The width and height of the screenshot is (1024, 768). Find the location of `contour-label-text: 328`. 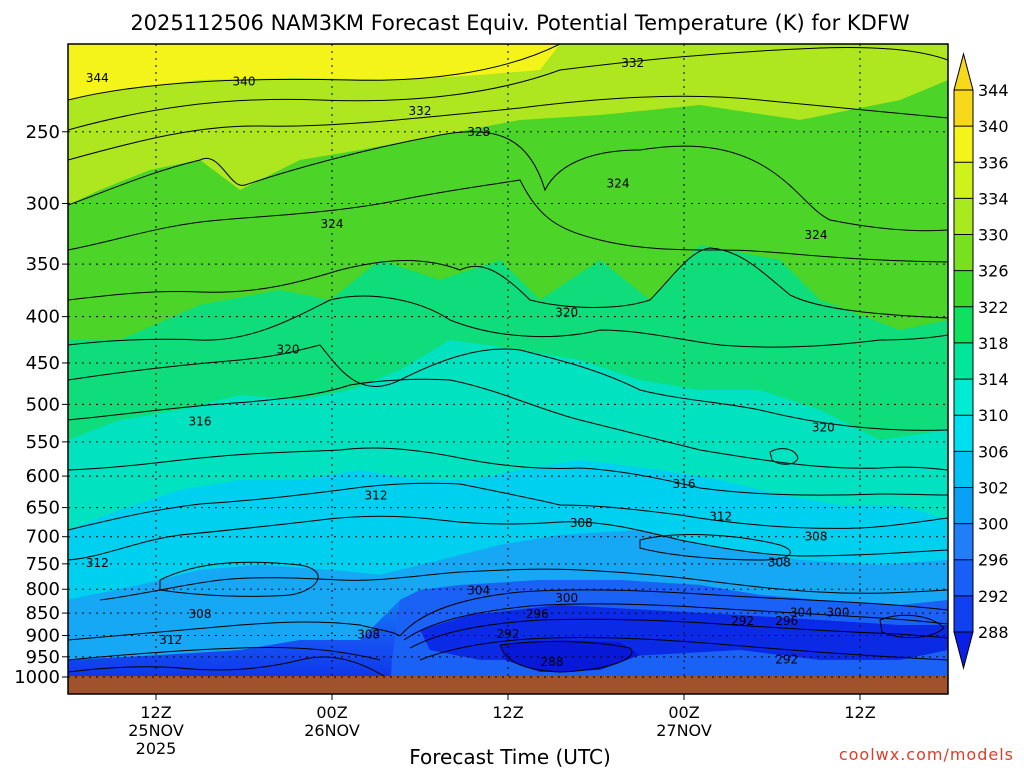

contour-label-text: 328 is located at coordinates (478, 132).